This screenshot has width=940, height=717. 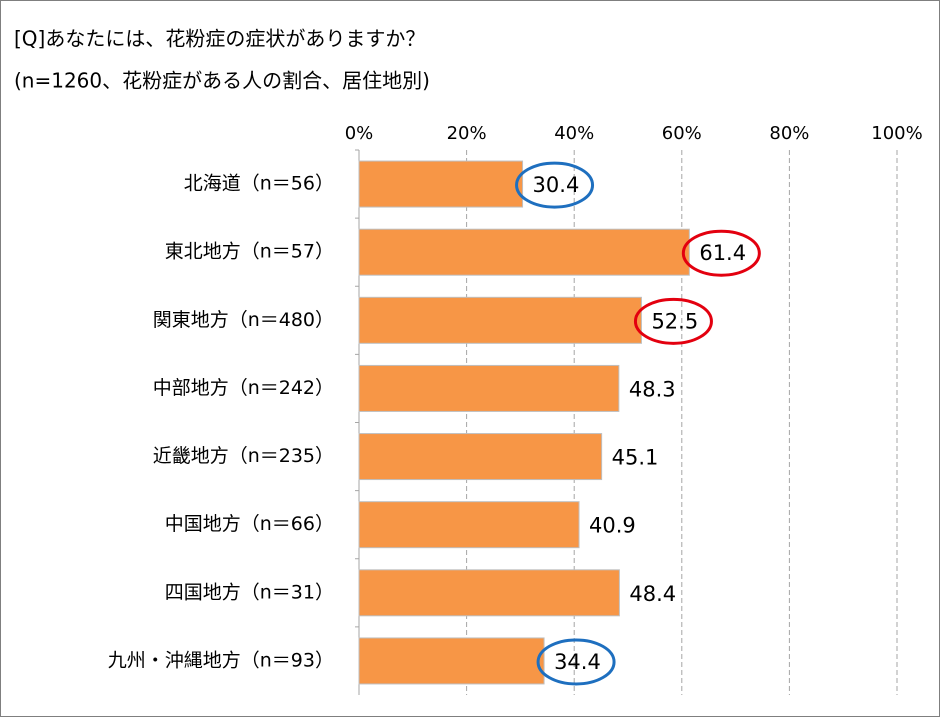 What do you see at coordinates (249, 524) in the screenshot?
I see `y-tick-label: 中国地方（n＝66）` at bounding box center [249, 524].